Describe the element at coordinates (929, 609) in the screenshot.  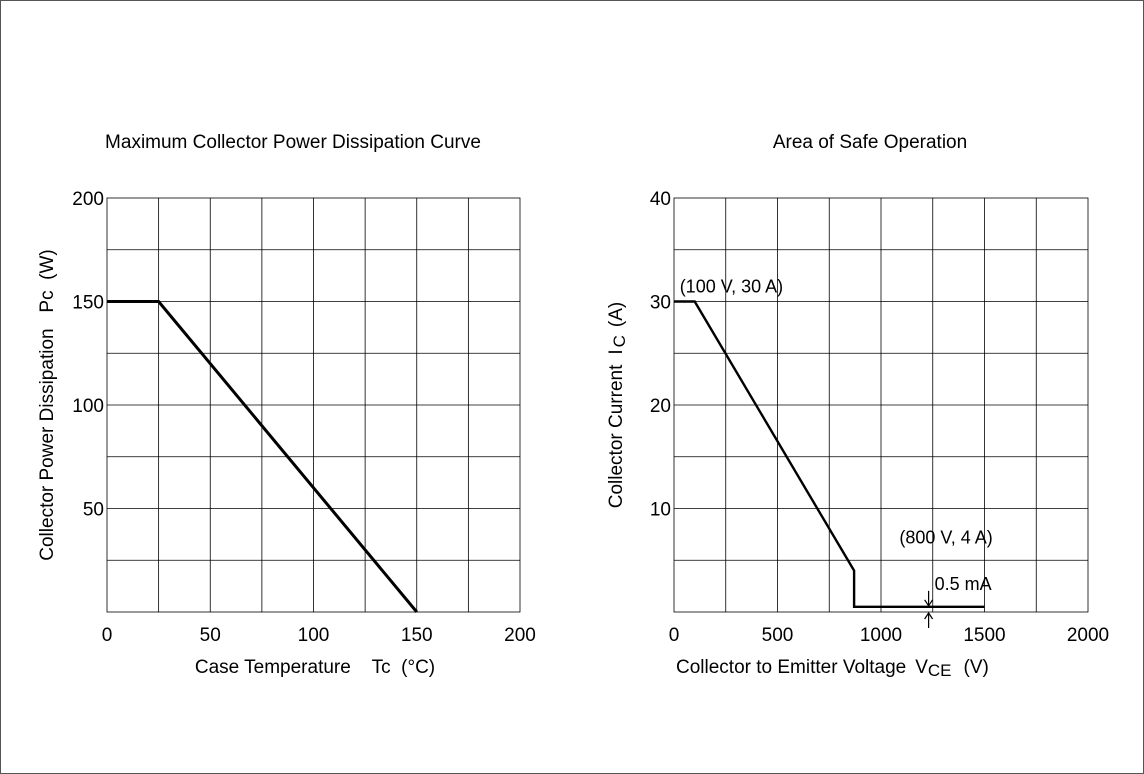
I see `chart2-leakage-marker` at that location.